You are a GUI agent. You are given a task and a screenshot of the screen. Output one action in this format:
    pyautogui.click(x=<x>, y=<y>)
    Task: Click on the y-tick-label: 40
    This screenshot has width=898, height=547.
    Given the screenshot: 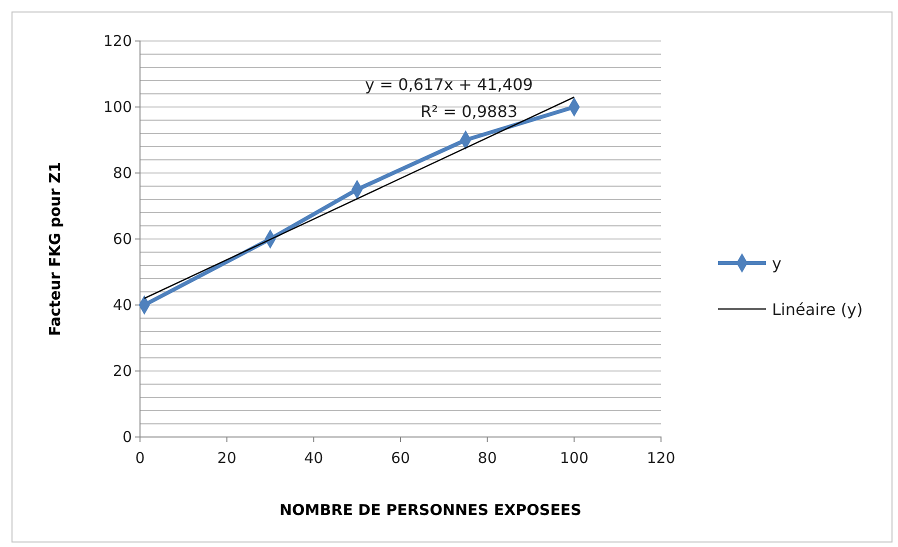 What is the action you would take?
    pyautogui.click(x=122, y=305)
    